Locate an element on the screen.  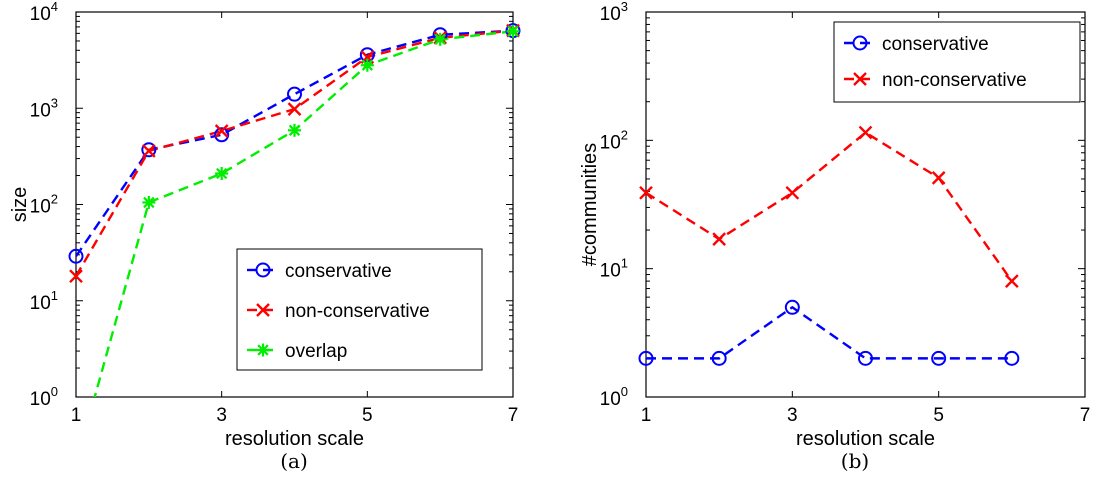
legend: conservative non-conservative is located at coordinates (957, 62).